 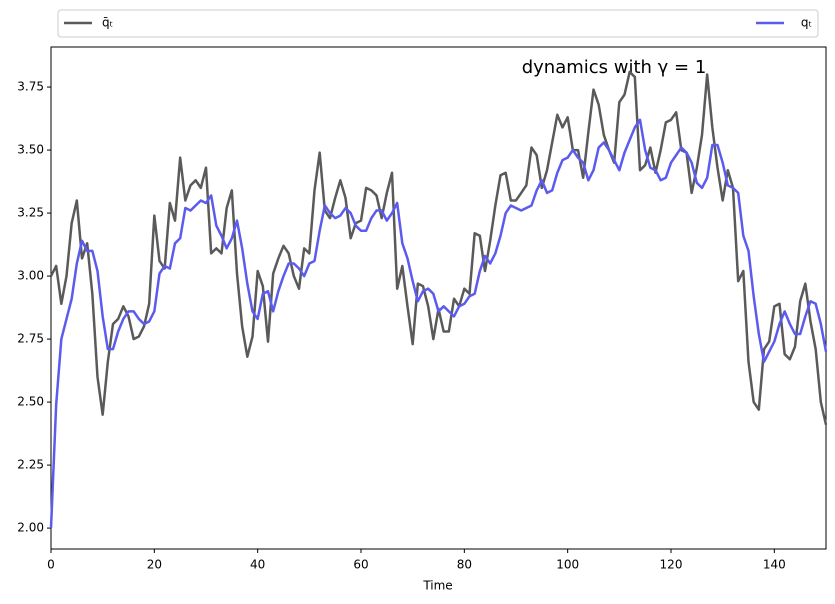 What do you see at coordinates (30, 213) in the screenshot?
I see `y-tick-label: 3.25` at bounding box center [30, 213].